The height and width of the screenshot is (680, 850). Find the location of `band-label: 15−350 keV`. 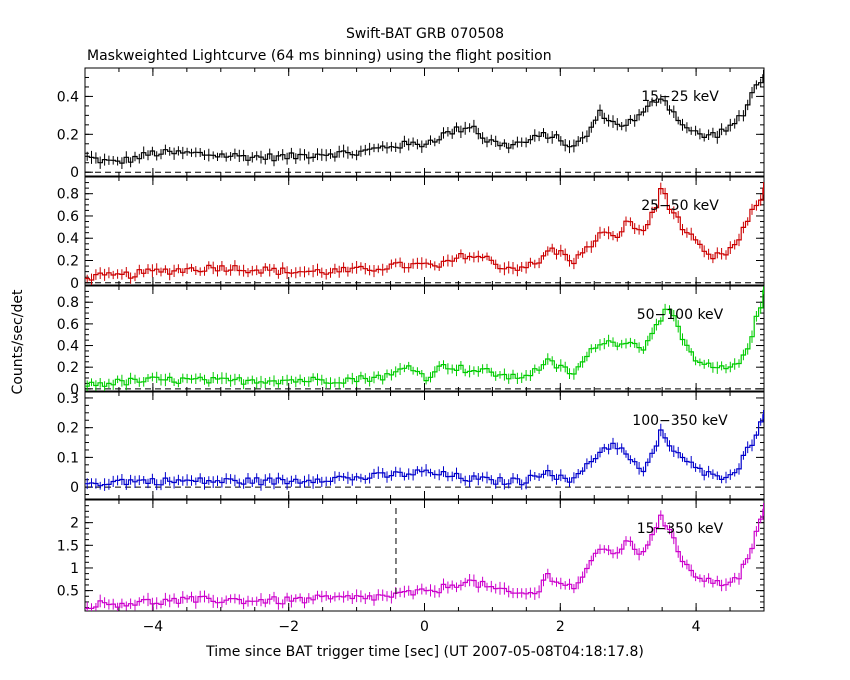

band-label: 15−350 keV is located at coordinates (680, 529).